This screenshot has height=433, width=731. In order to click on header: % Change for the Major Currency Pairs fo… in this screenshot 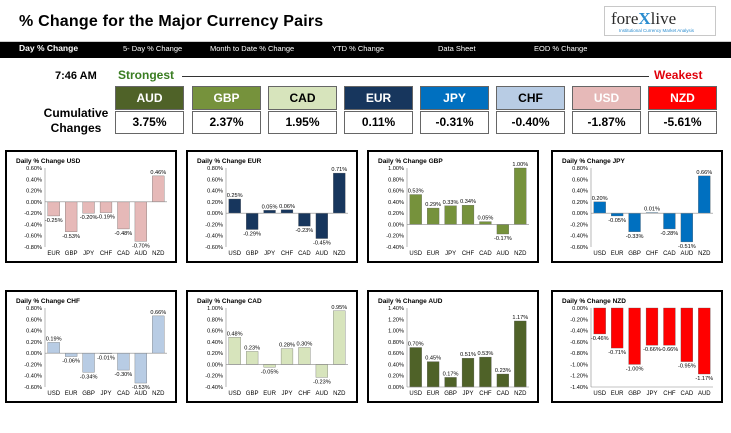, I will do `click(365, 21)`.